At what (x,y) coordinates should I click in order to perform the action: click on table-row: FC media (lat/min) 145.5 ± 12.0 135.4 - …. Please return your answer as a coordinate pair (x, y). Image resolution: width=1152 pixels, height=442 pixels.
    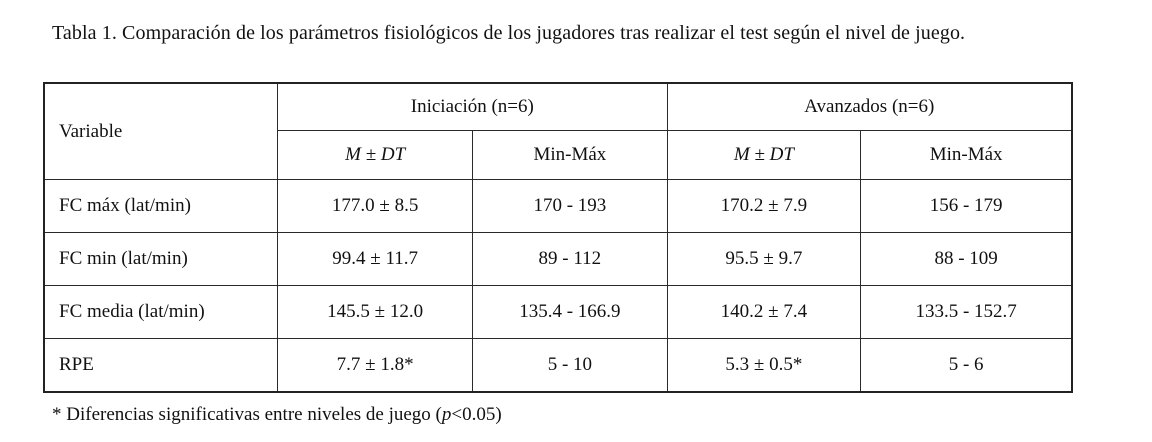
    Looking at the image, I should click on (558, 312).